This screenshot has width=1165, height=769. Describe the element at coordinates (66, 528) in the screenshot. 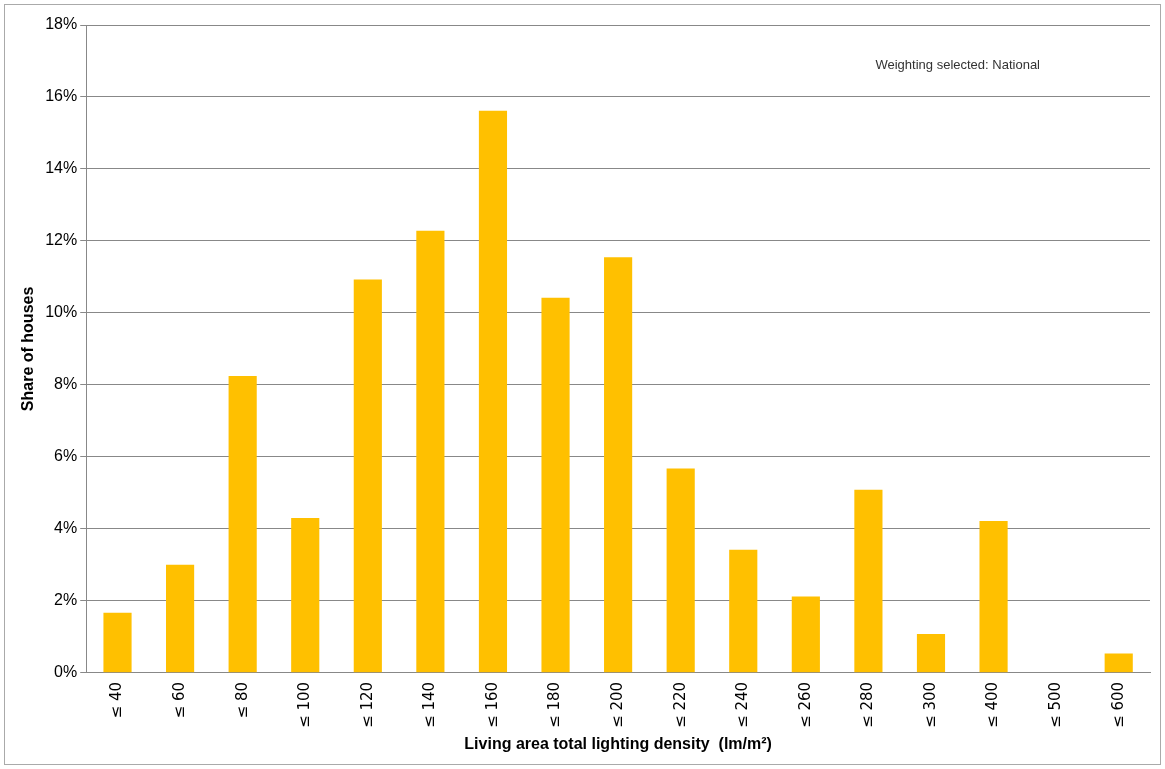

I see `y-tick-label: 4%` at that location.